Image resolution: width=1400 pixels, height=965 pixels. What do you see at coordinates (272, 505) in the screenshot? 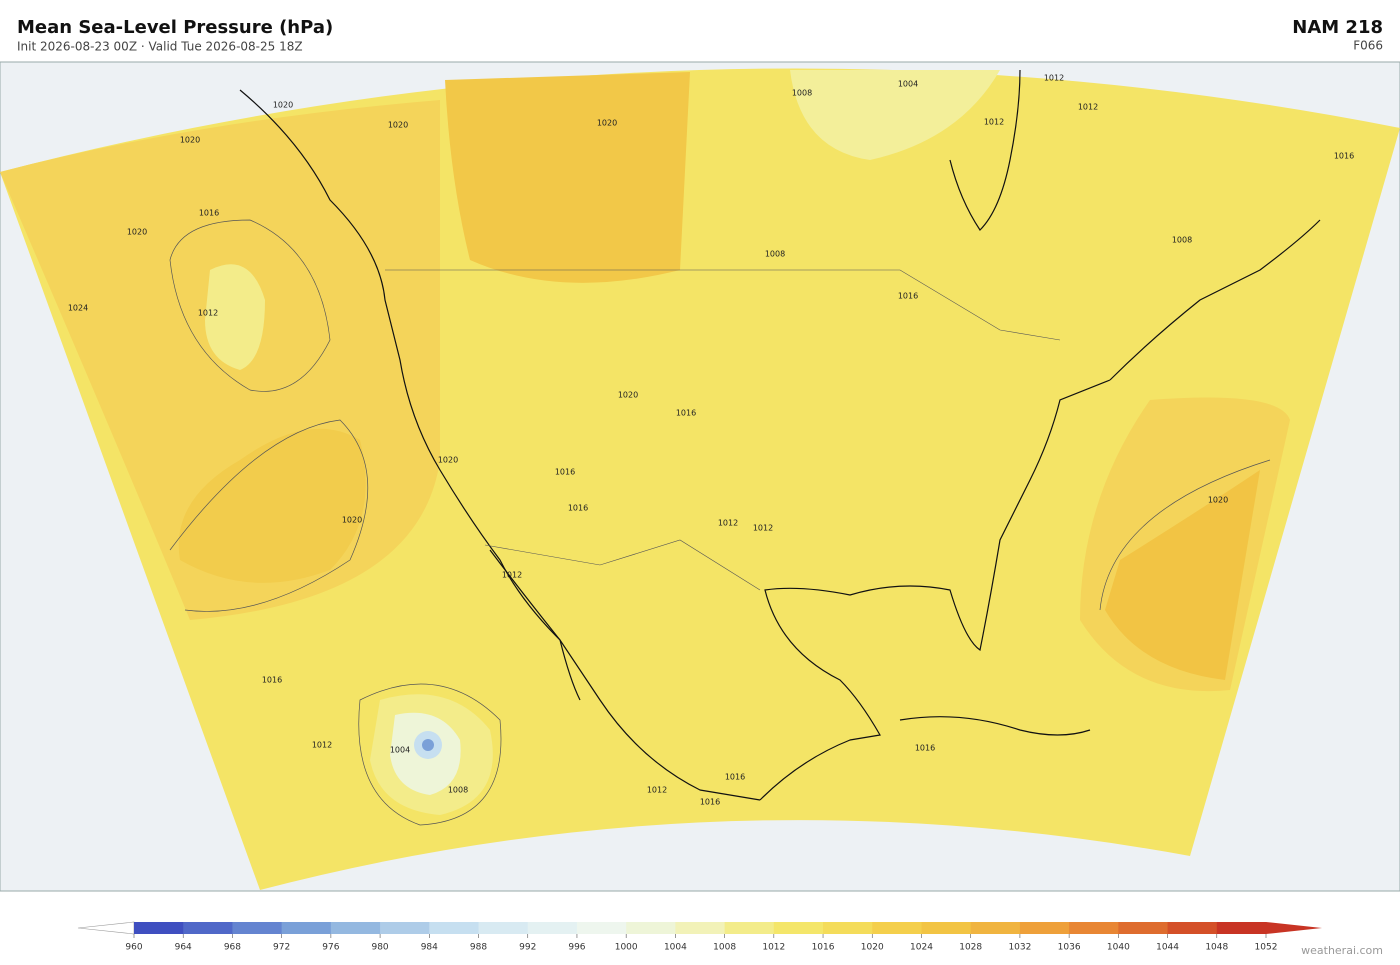
I see `high-west-core` at bounding box center [272, 505].